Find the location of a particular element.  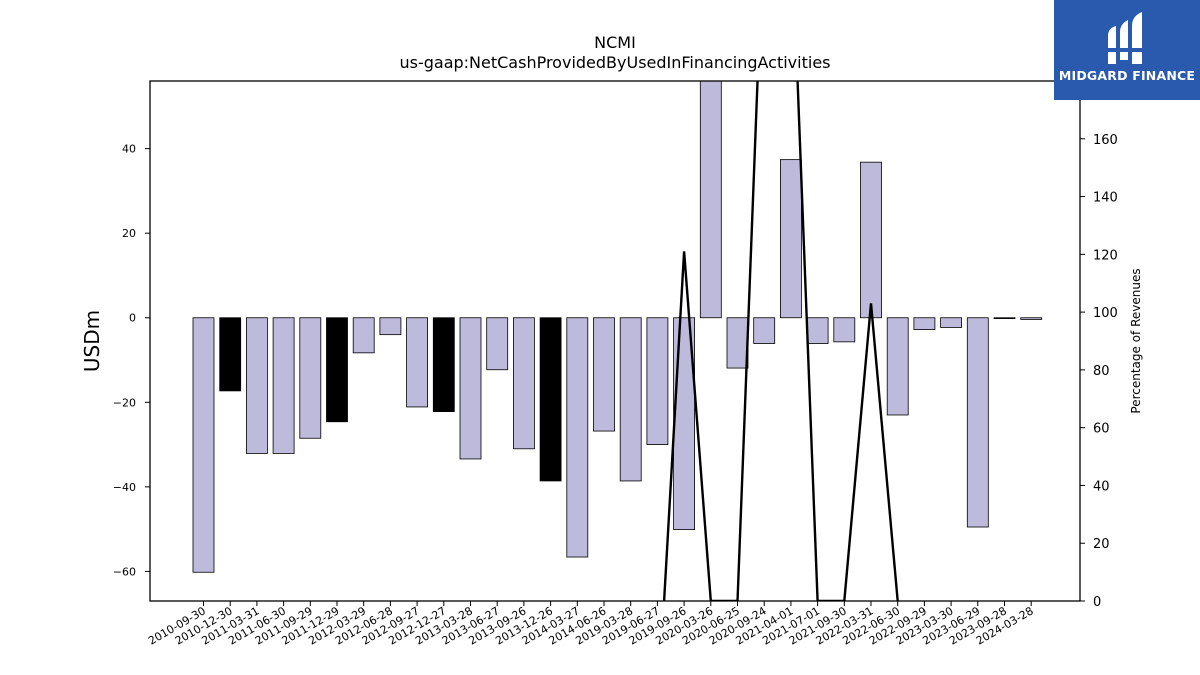

chart-title: NCMI is located at coordinates (615, 42).